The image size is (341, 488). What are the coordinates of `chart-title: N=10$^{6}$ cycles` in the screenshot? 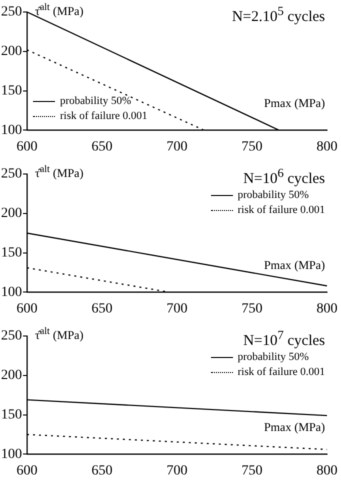 It's located at (284, 177).